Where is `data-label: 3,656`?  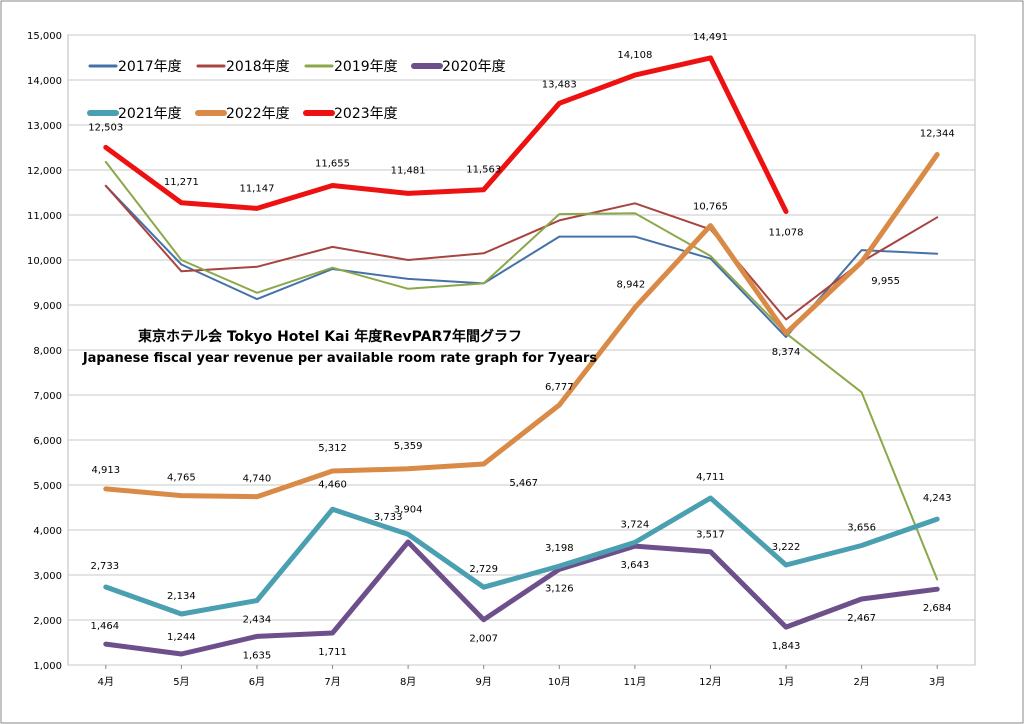 data-label: 3,656 is located at coordinates (861, 527).